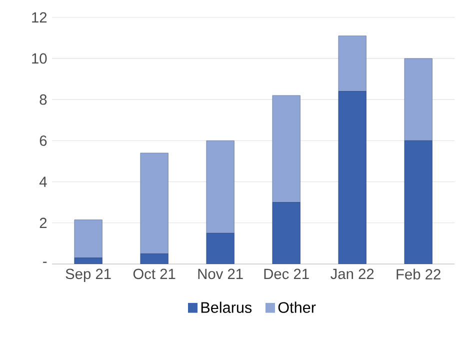 The image size is (466, 340). I want to click on x-tick-label: Dec 21, so click(286, 274).